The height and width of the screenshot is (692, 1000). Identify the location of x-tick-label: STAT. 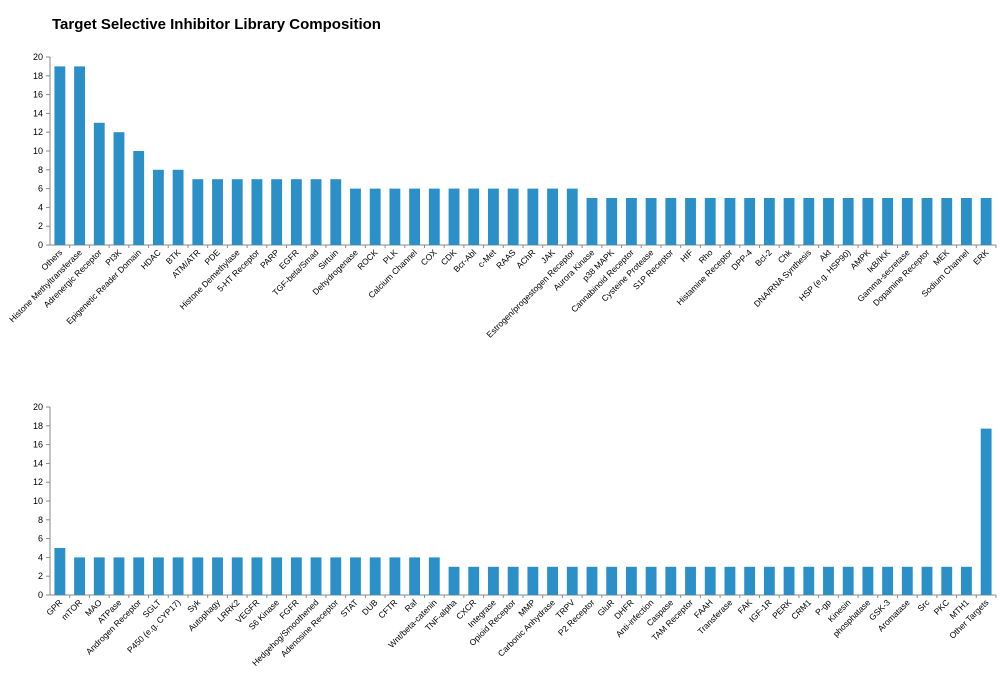
(349, 608).